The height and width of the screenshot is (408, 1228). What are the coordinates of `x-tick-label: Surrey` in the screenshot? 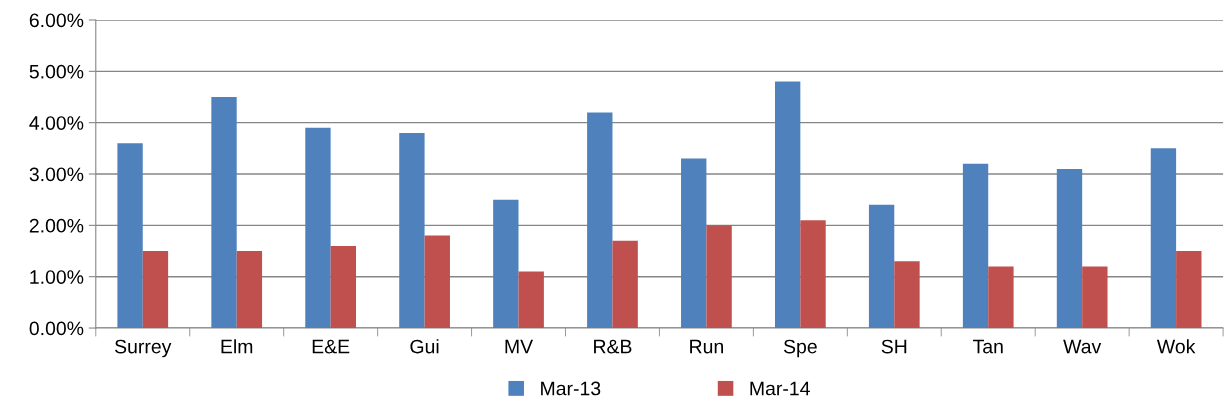 It's located at (143, 348).